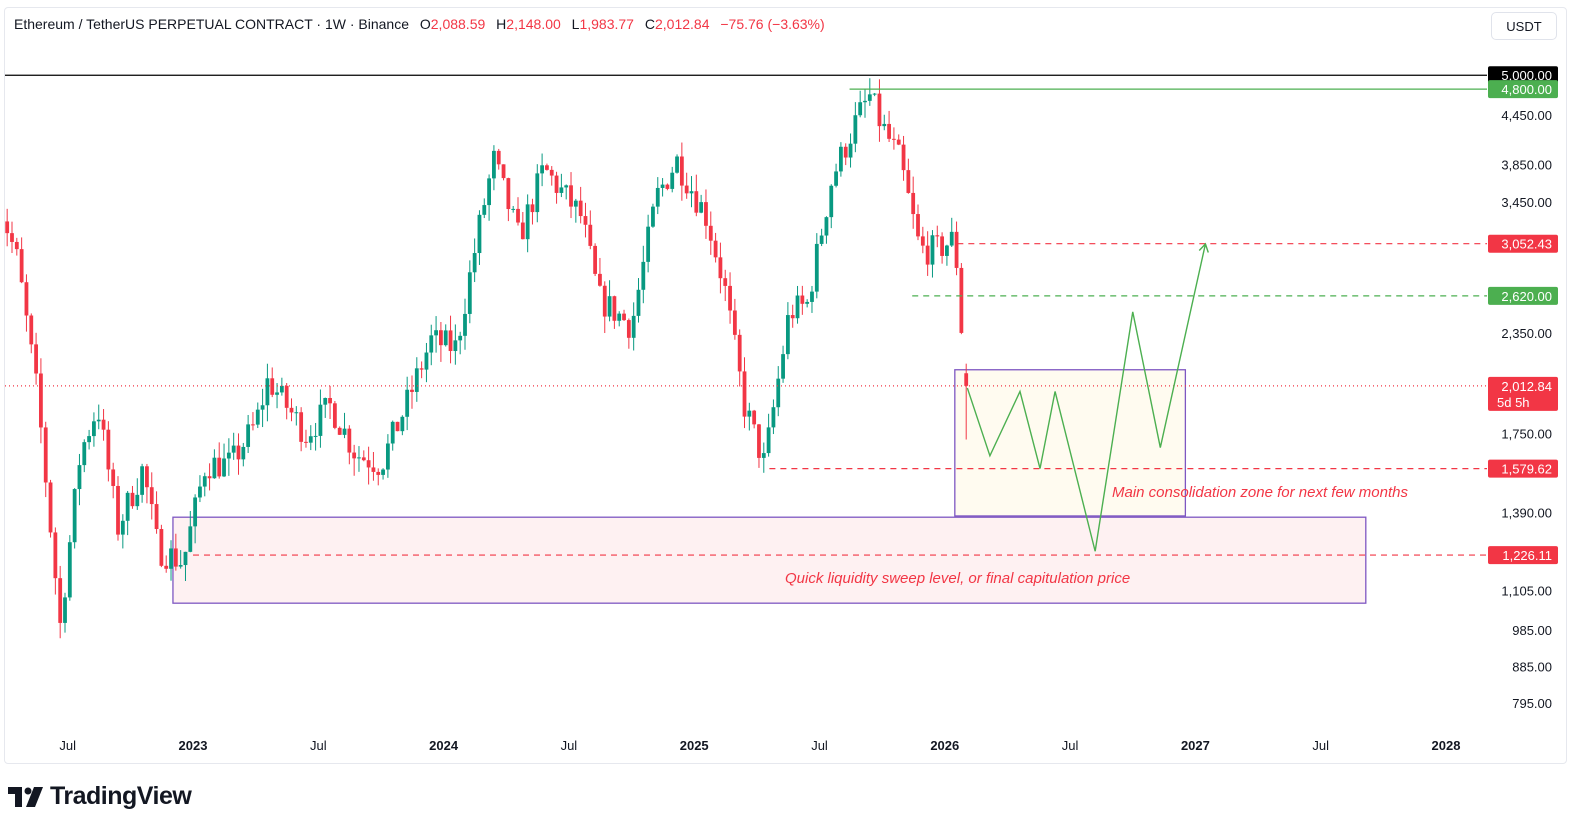  I want to click on price-label: 1,226.11, so click(1527, 555).